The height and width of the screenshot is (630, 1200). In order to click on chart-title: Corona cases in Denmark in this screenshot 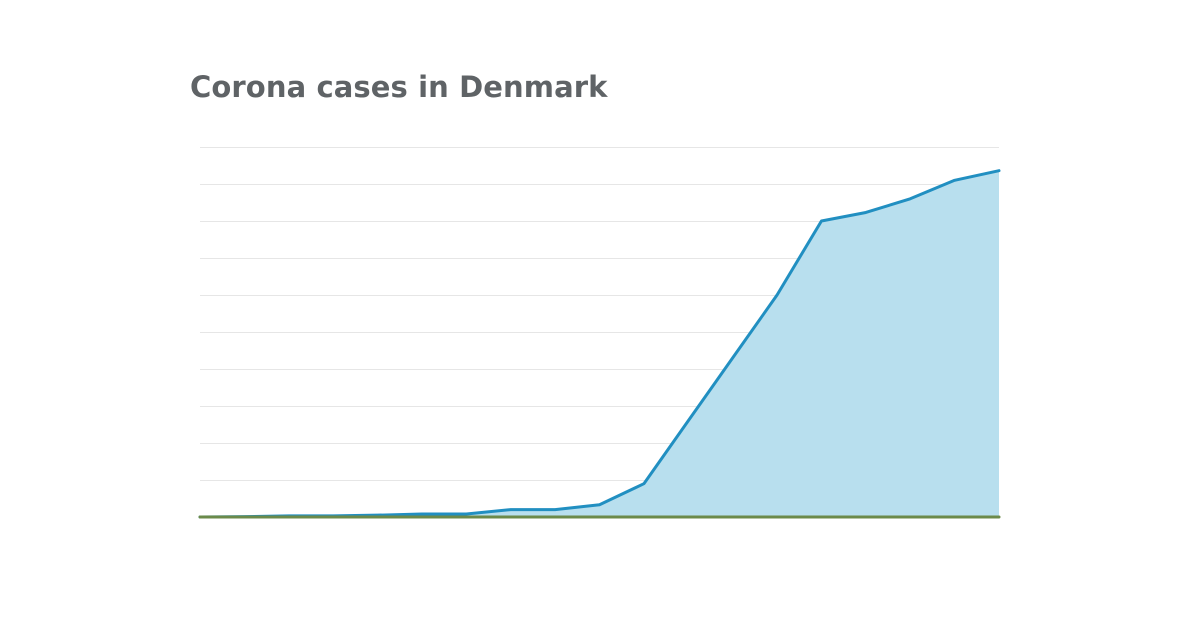, I will do `click(399, 87)`.